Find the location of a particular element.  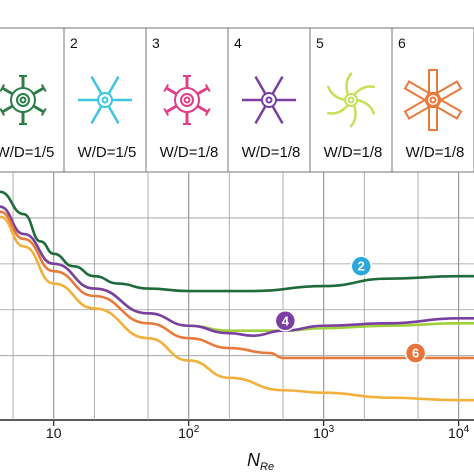

x-tick-label: 10³ is located at coordinates (324, 432).